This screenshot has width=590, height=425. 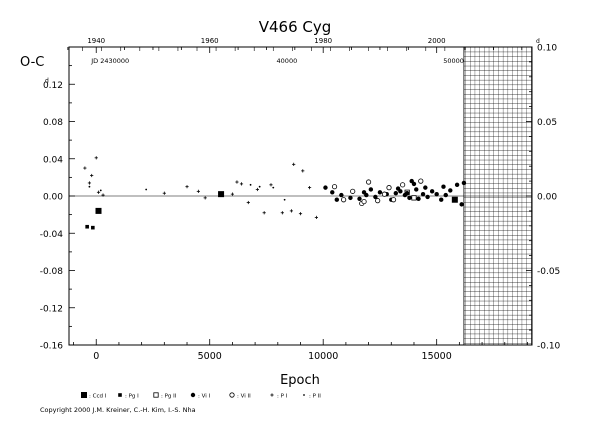 What do you see at coordinates (437, 356) in the screenshot?
I see `x-tick-label: 15000` at bounding box center [437, 356].